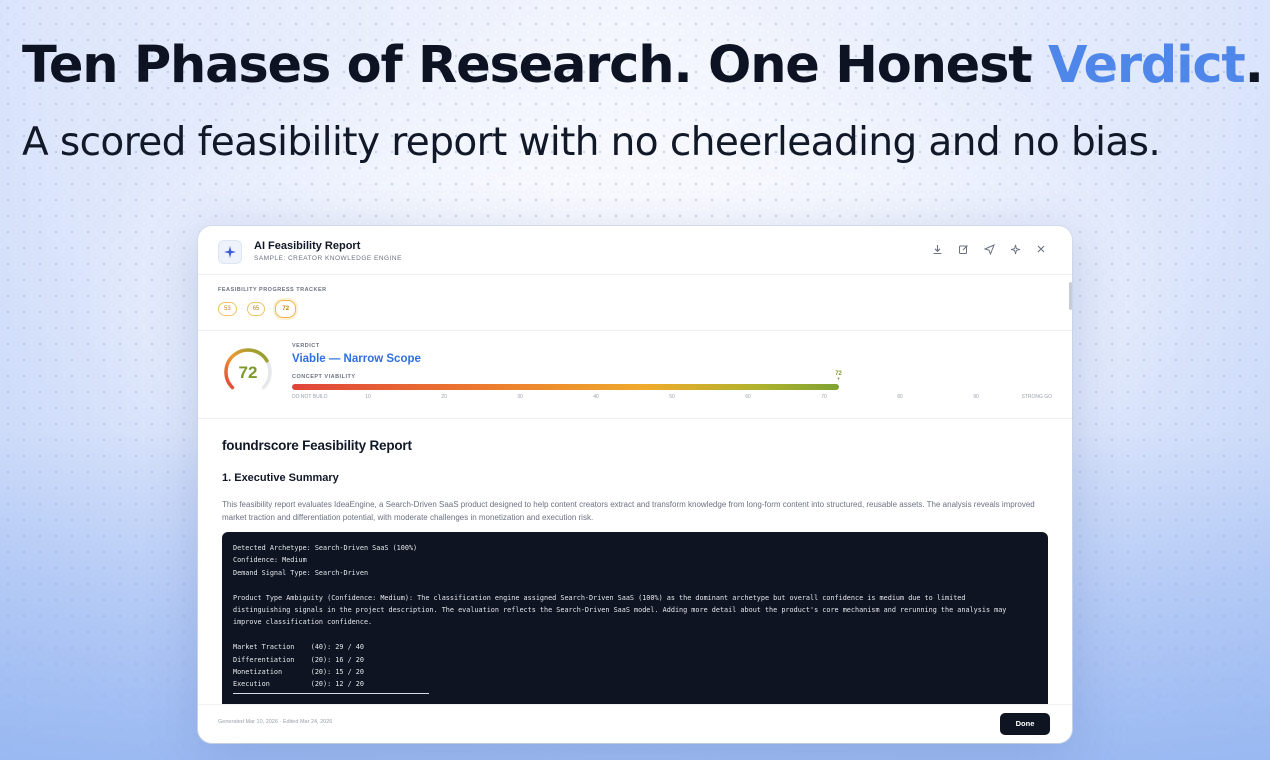  Describe the element at coordinates (566, 387) in the screenshot. I see `viability-bar-fill` at that location.